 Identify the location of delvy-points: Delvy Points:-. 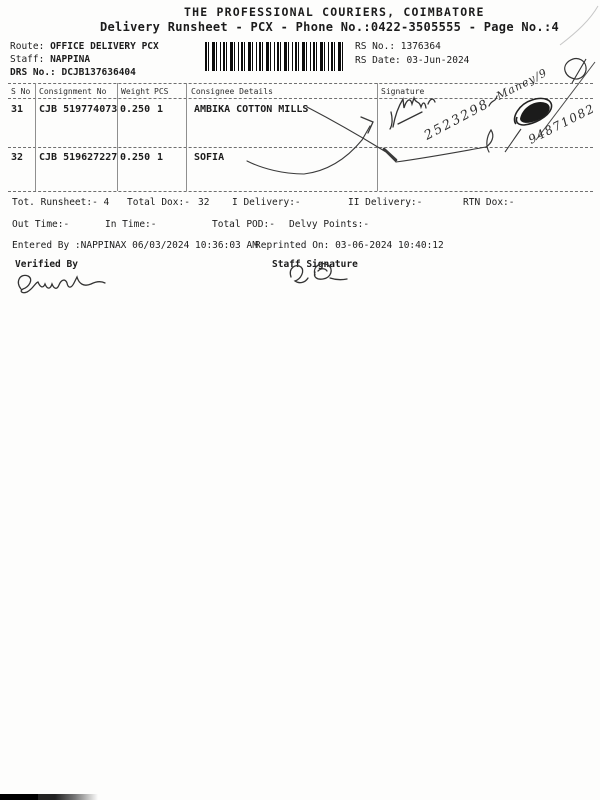
(329, 224).